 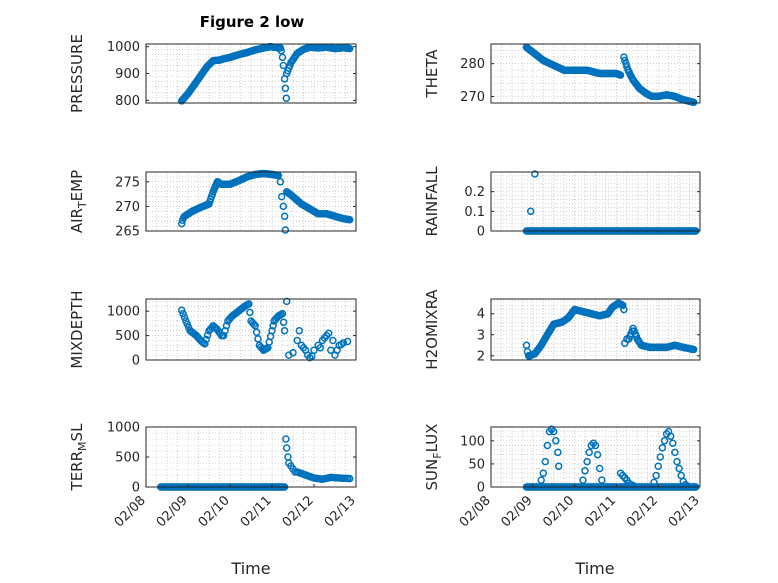 I want to click on x-tick-label: 02/09, so click(x=517, y=511).